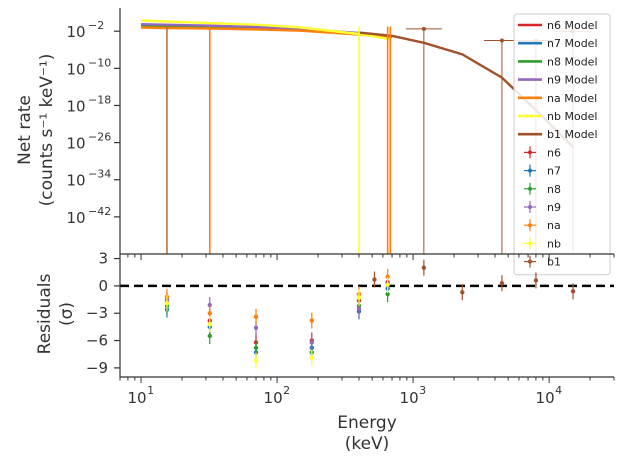 The image size is (623, 463). Describe the element at coordinates (367, 392) in the screenshot. I see `bottom-x-ticks: 10 1 10 2 10 3 10 4` at that location.